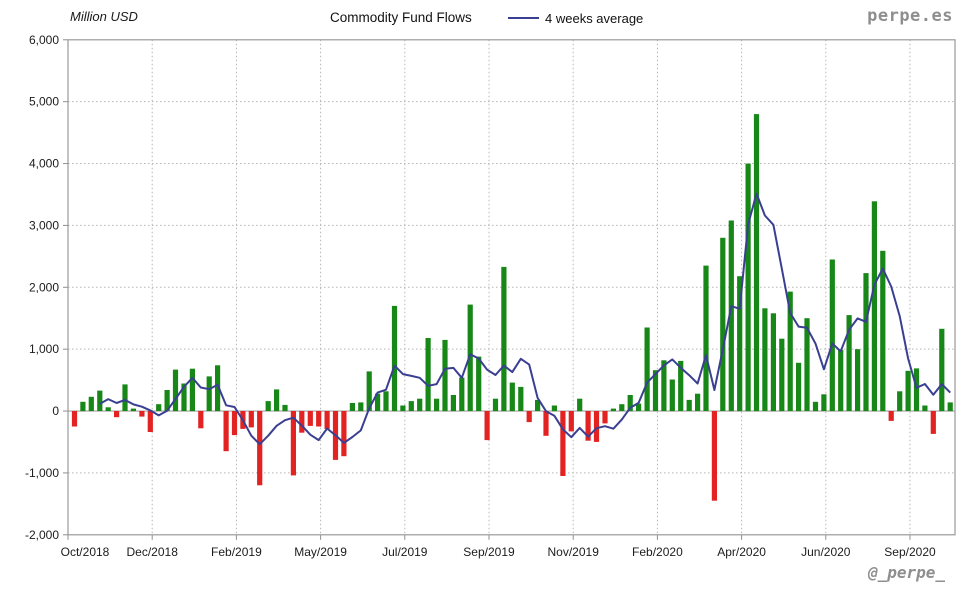 The height and width of the screenshot is (600, 980). What do you see at coordinates (741, 552) in the screenshot?
I see `x-tick-label: Apr/2020` at bounding box center [741, 552].